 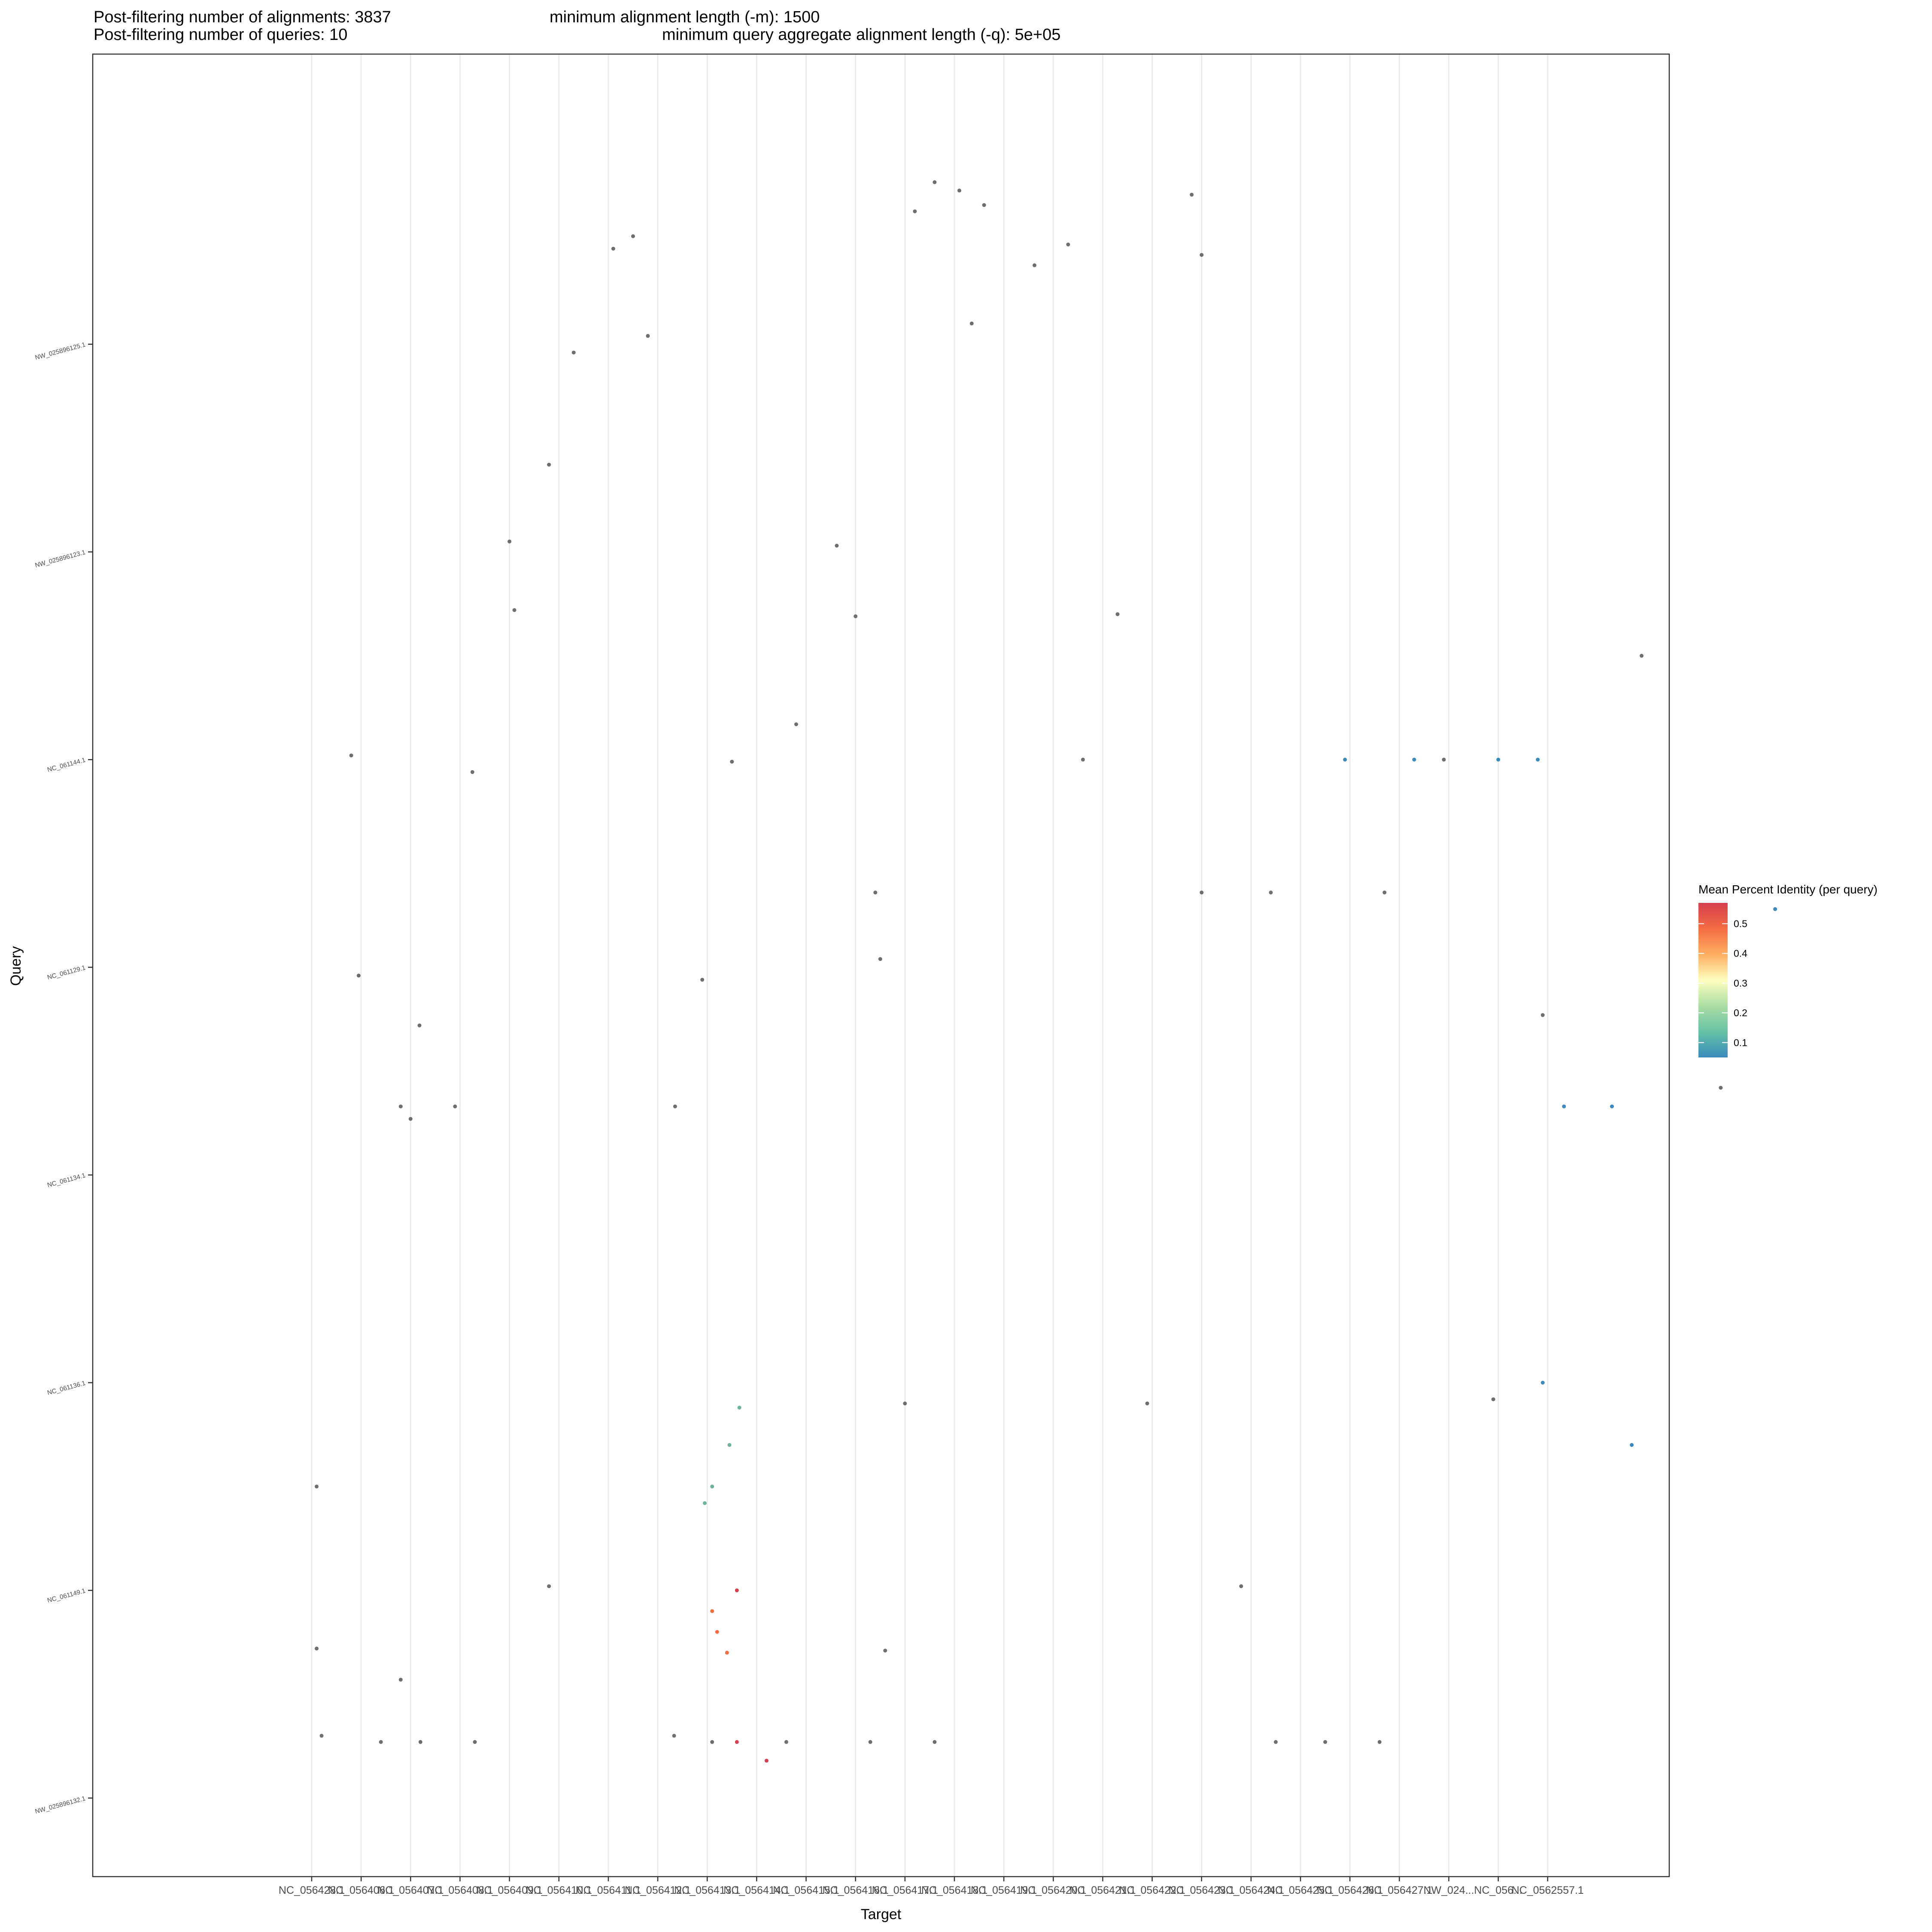 I want to click on y-tick-label: NW_025896132.1, so click(x=60, y=1805).